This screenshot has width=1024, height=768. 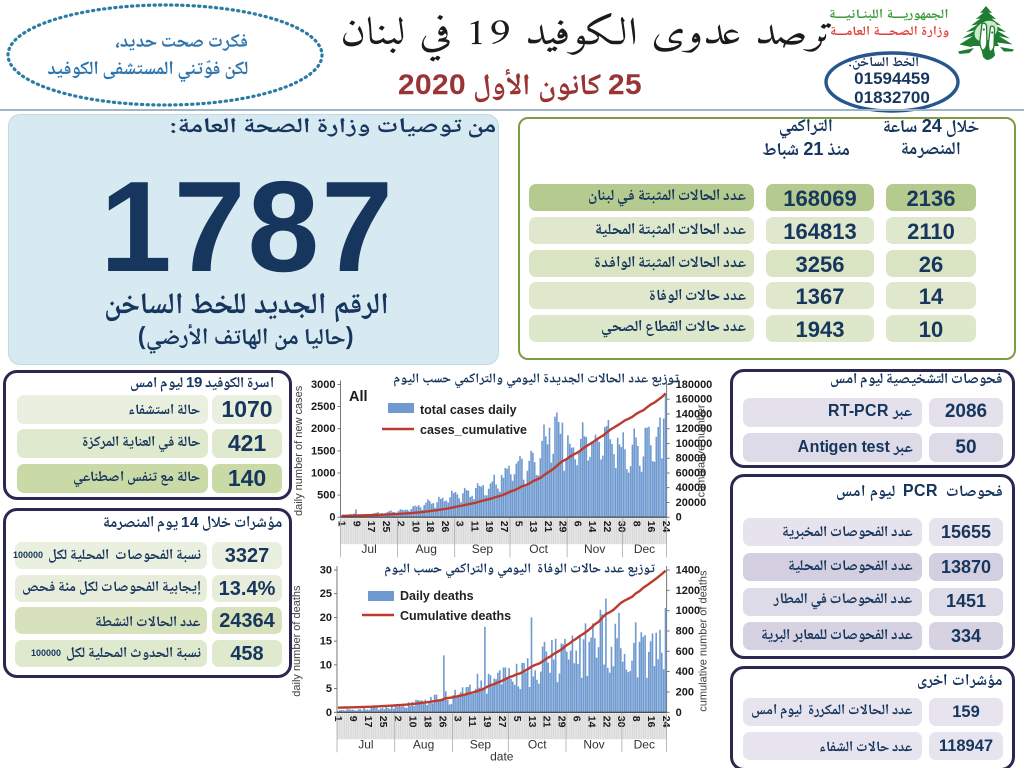 I want to click on svg-text: date, so click(x=502, y=756).